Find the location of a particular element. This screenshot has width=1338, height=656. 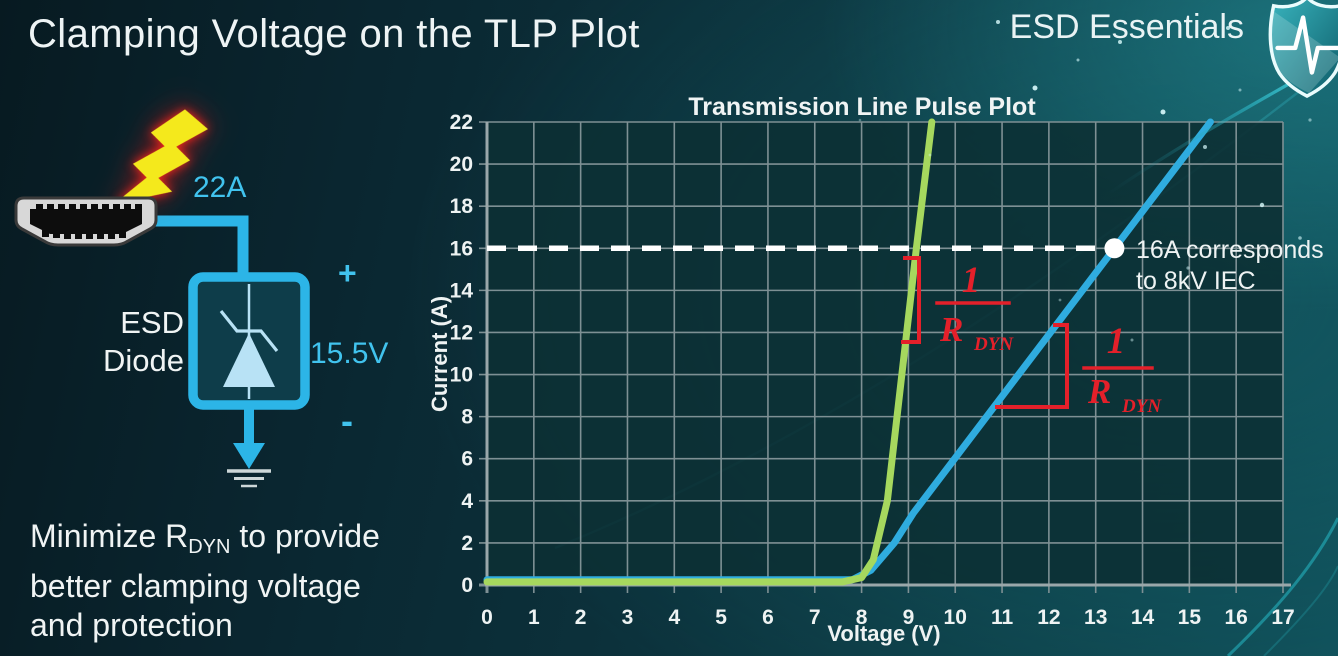

marker-annotation-line2: to 8kV IEC is located at coordinates (1196, 281).